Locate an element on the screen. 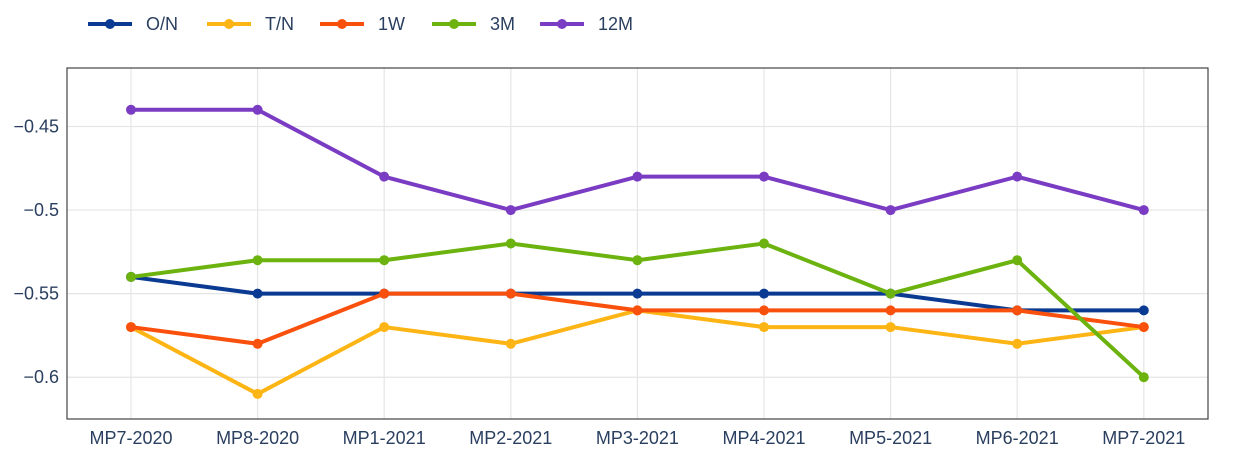 This screenshot has width=1240, height=449. y-tick-label: −0.45 is located at coordinates (36, 127).